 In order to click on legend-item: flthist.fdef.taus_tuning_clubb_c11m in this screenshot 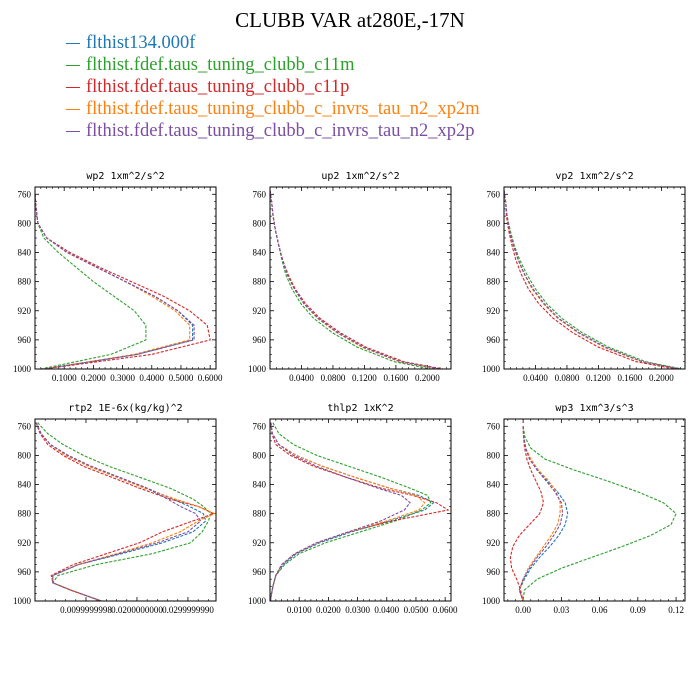, I will do `click(273, 65)`.